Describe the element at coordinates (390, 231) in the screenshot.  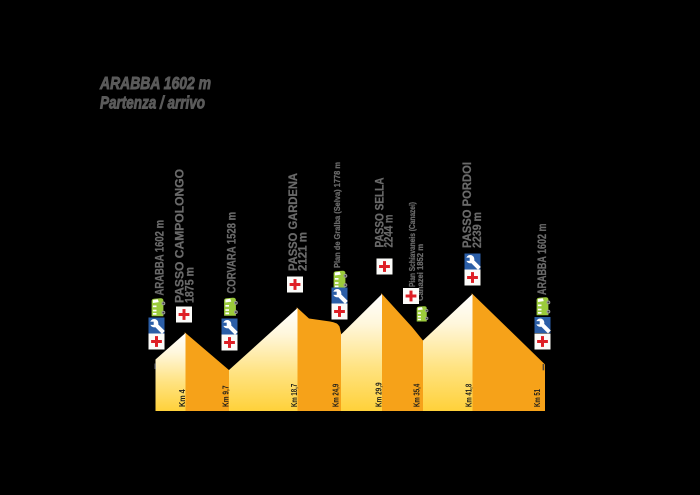
I see `svg-text: 2244 m` at that location.